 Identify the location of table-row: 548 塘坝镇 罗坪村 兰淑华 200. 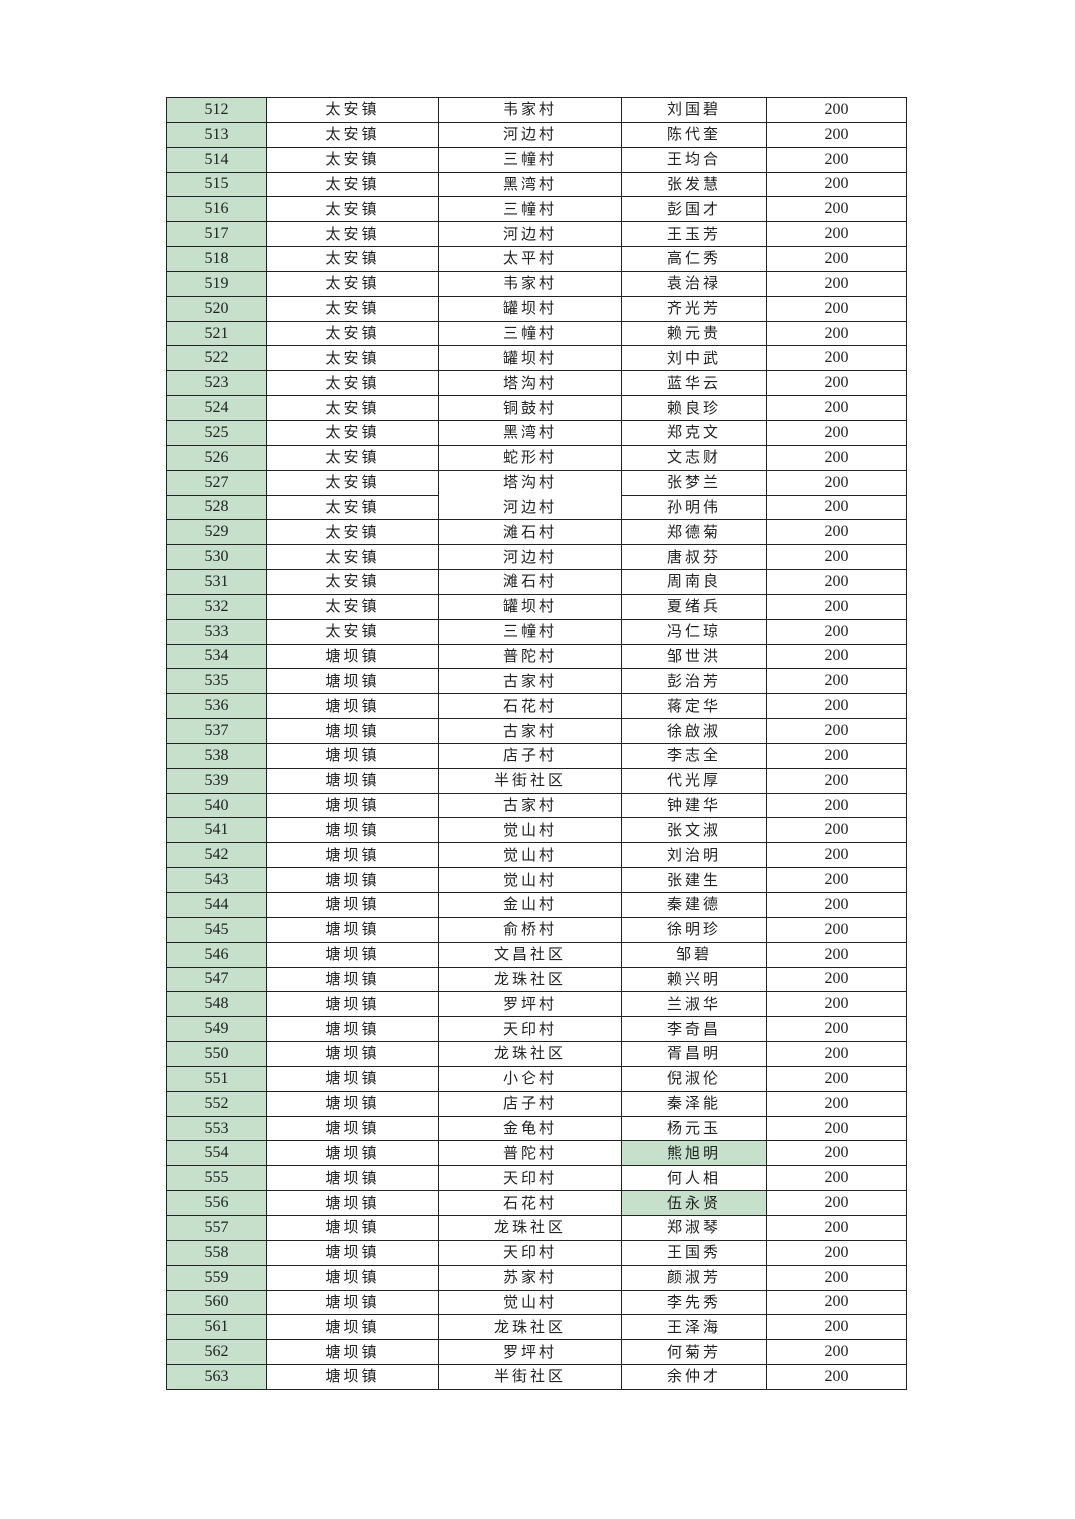
(536, 1004).